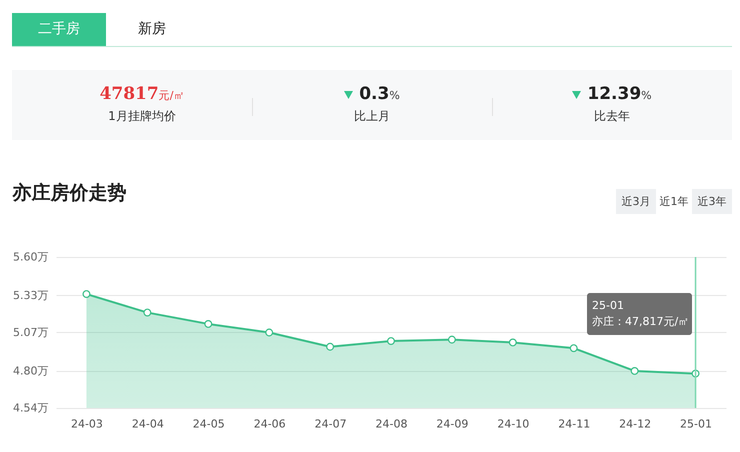  Describe the element at coordinates (392, 424) in the screenshot. I see `x-tick-label: 24-08` at that location.